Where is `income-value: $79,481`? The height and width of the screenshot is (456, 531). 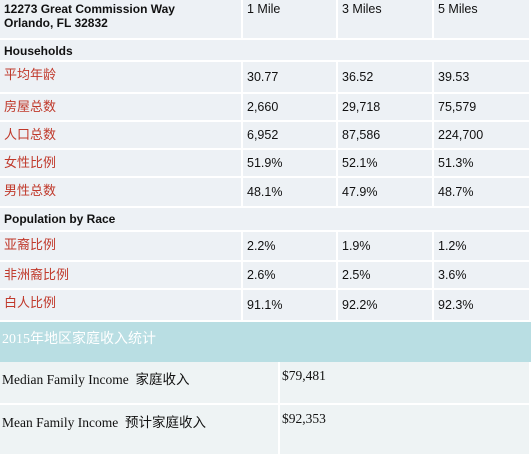 income-value: $79,481 is located at coordinates (405, 383).